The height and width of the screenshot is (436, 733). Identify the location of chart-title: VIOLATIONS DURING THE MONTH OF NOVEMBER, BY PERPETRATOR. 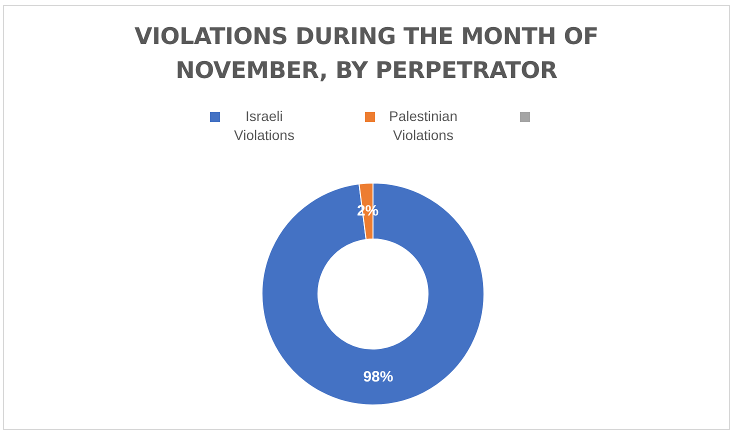
(367, 54).